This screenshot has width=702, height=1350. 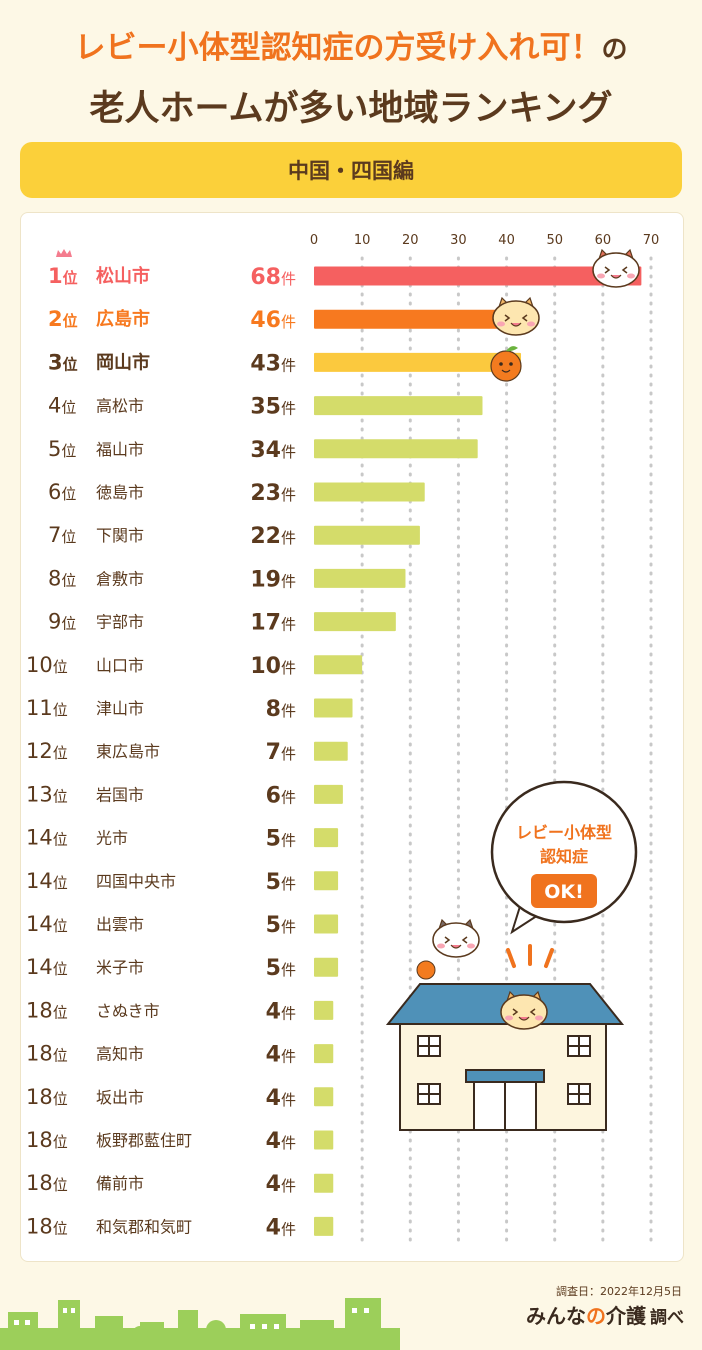 What do you see at coordinates (506, 240) in the screenshot?
I see `x-tick-label: 40` at bounding box center [506, 240].